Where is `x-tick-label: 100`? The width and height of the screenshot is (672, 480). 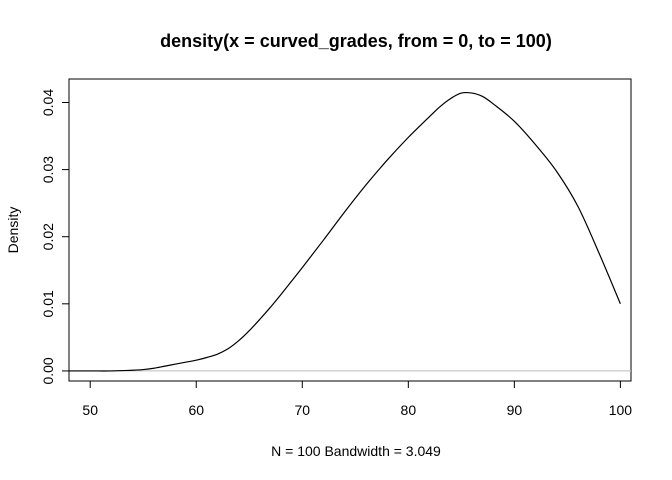
x-tick-label: 100 is located at coordinates (621, 410).